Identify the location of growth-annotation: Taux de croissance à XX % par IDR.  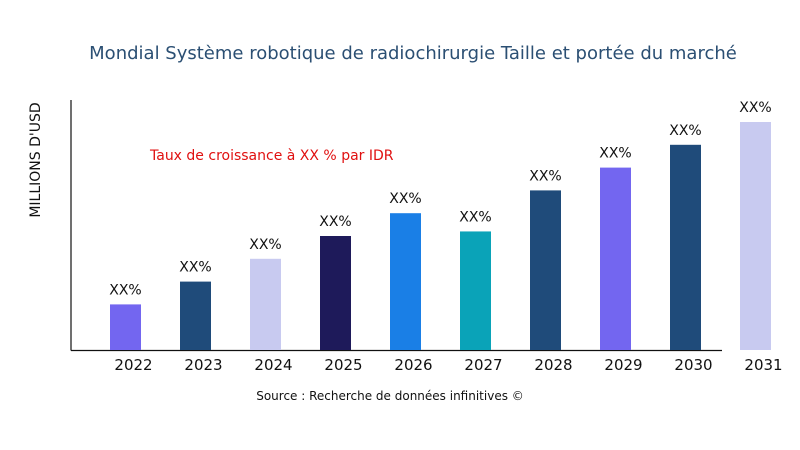
(271, 156).